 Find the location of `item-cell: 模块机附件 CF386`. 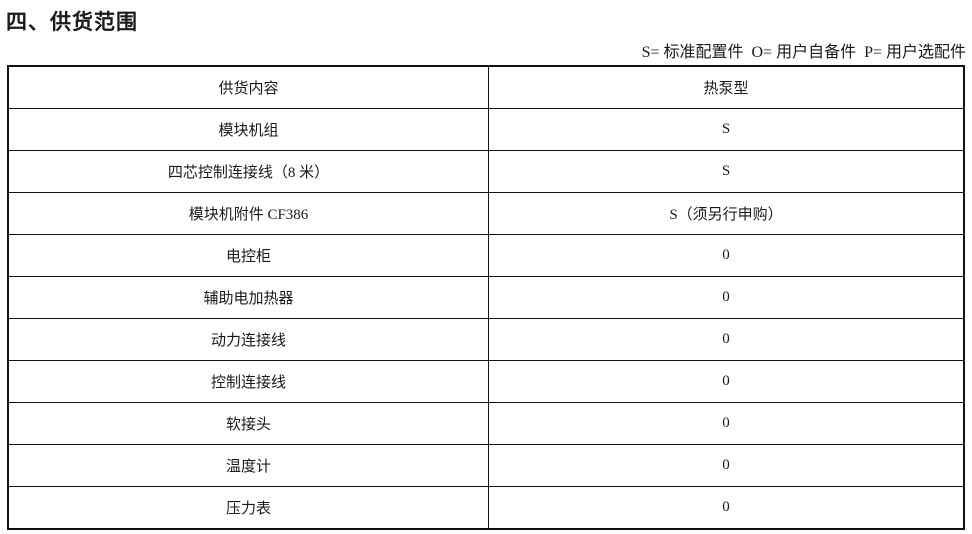

item-cell: 模块机附件 CF386 is located at coordinates (248, 213).